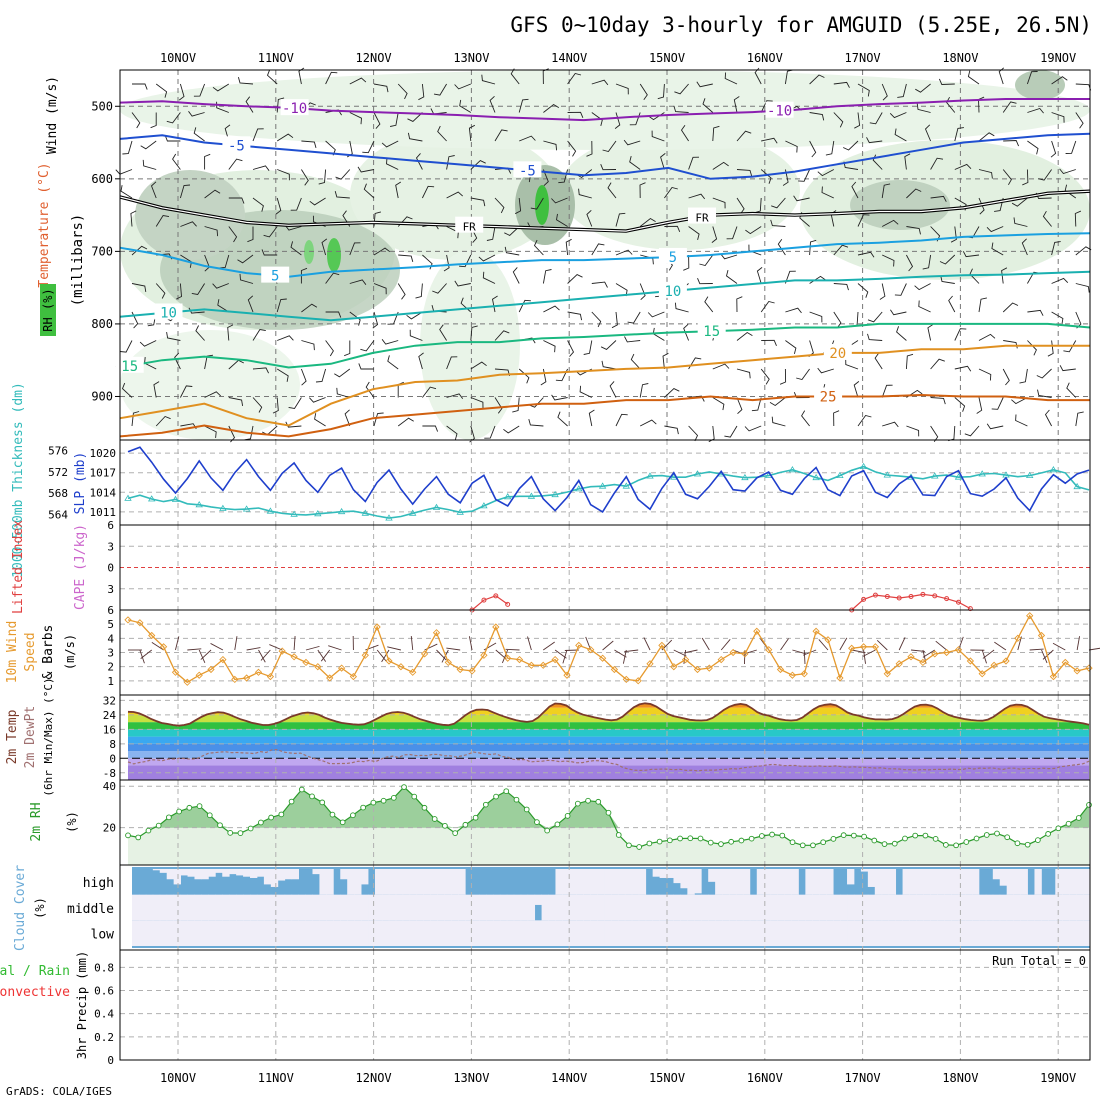  I want to click on day-tick-label: 19NOV, so click(1058, 58).